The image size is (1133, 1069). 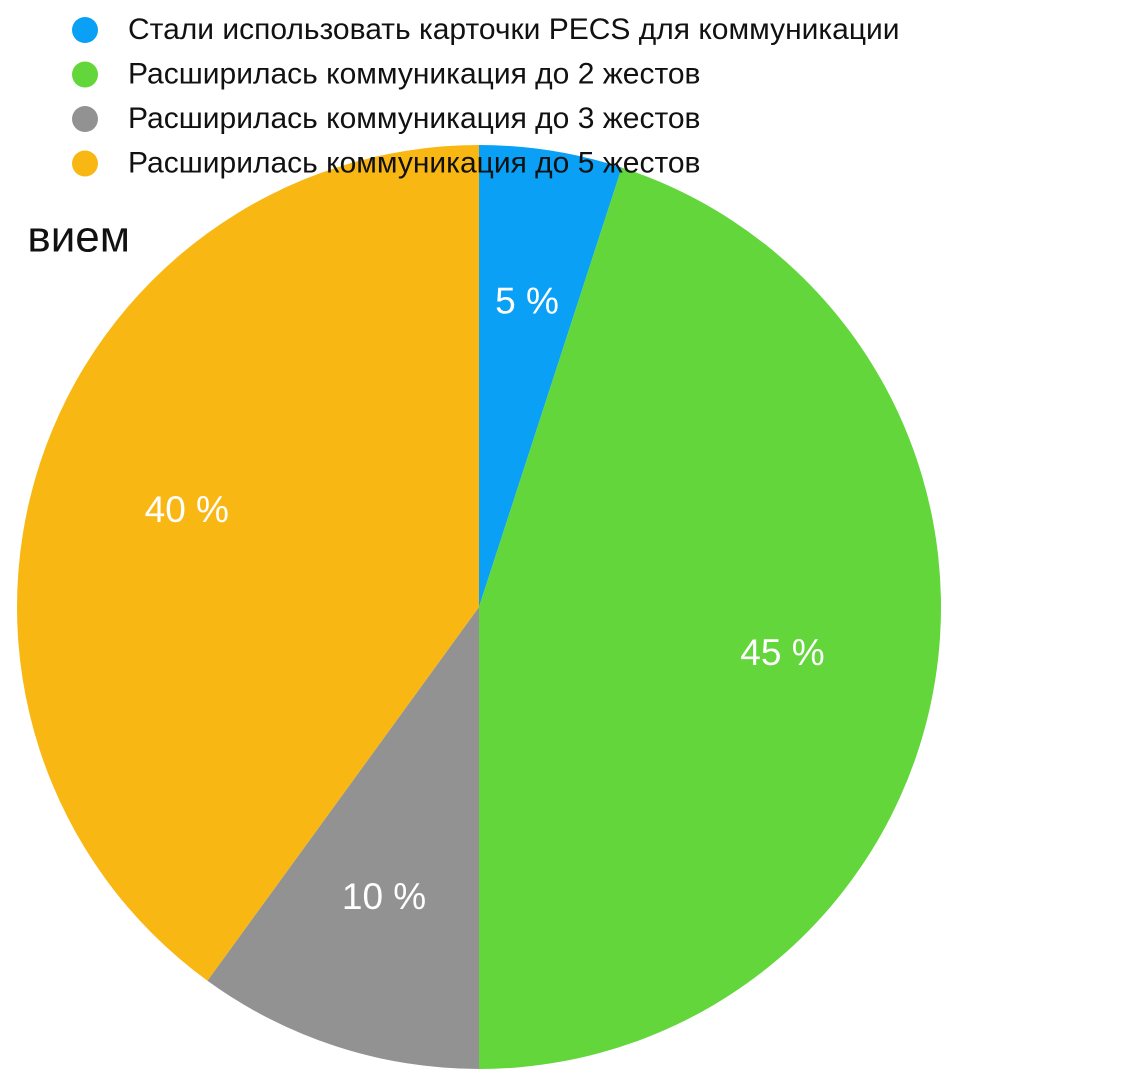 I want to click on legend-label: Расширилась коммуникация до 3 жестов, so click(x=414, y=118).